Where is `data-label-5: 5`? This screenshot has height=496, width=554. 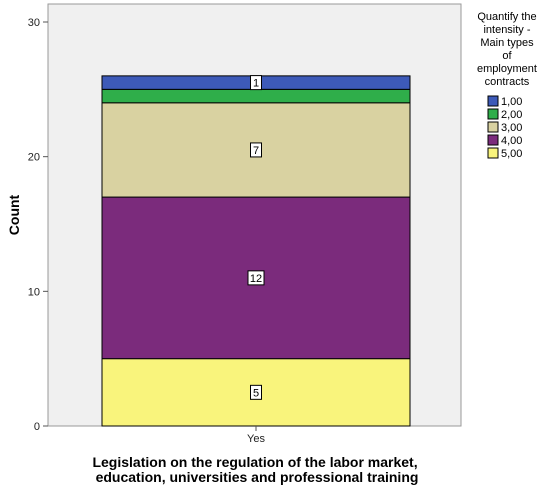 data-label-5: 5 is located at coordinates (256, 393).